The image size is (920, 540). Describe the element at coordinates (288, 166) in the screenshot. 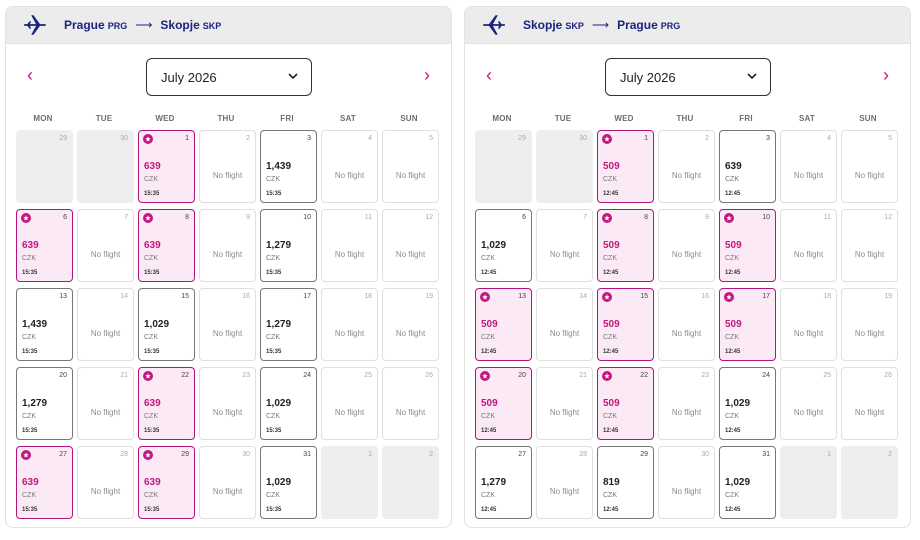

I see `calendar-day-cell: 3 1,439 CZK 15:35` at that location.